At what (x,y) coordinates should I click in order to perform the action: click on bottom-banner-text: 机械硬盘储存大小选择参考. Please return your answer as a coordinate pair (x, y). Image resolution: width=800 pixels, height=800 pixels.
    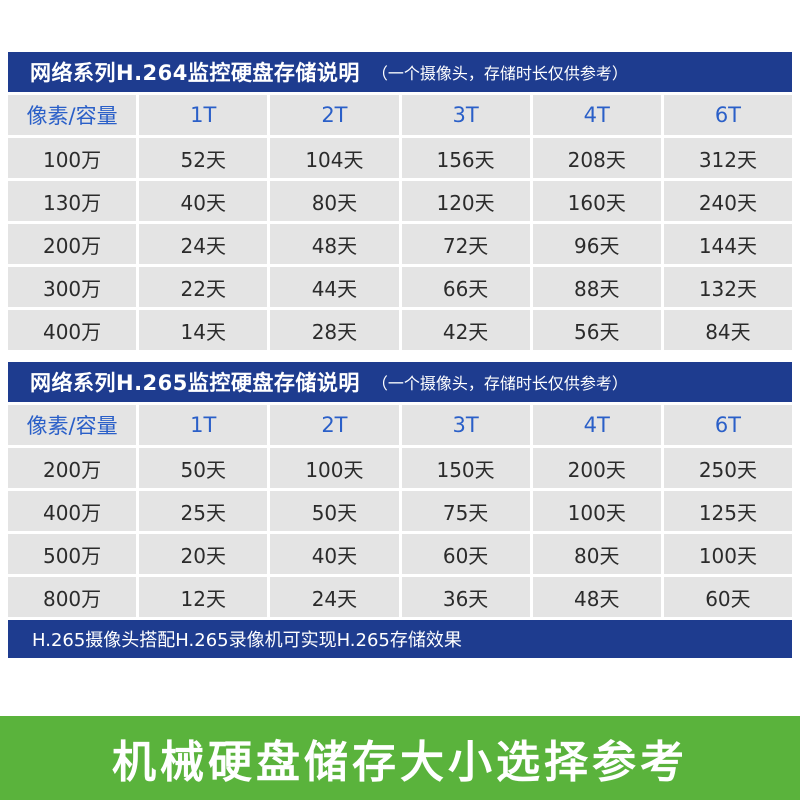
    Looking at the image, I should click on (400, 762).